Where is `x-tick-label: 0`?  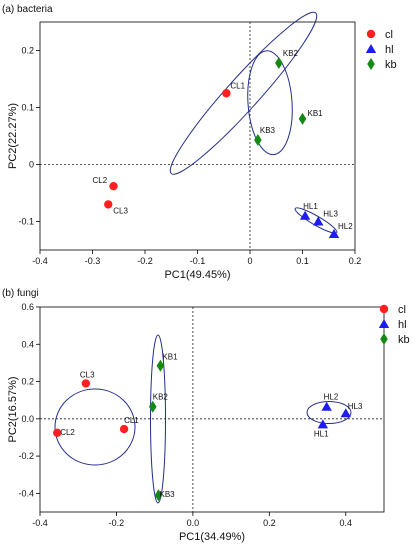
x-tick-label: 0 is located at coordinates (249, 261).